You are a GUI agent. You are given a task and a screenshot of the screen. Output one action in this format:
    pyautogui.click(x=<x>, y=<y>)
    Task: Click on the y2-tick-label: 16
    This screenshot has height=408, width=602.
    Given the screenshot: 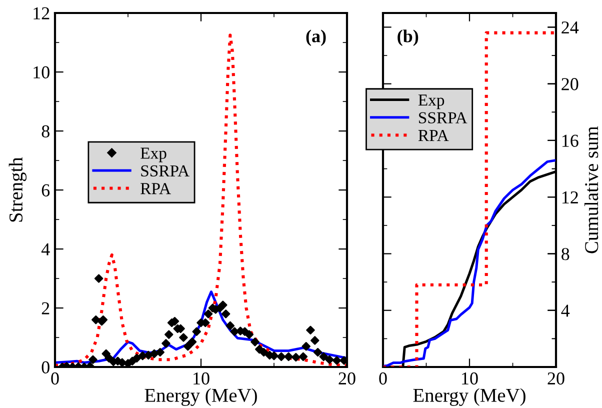 What is the action you would take?
    pyautogui.click(x=570, y=140)
    